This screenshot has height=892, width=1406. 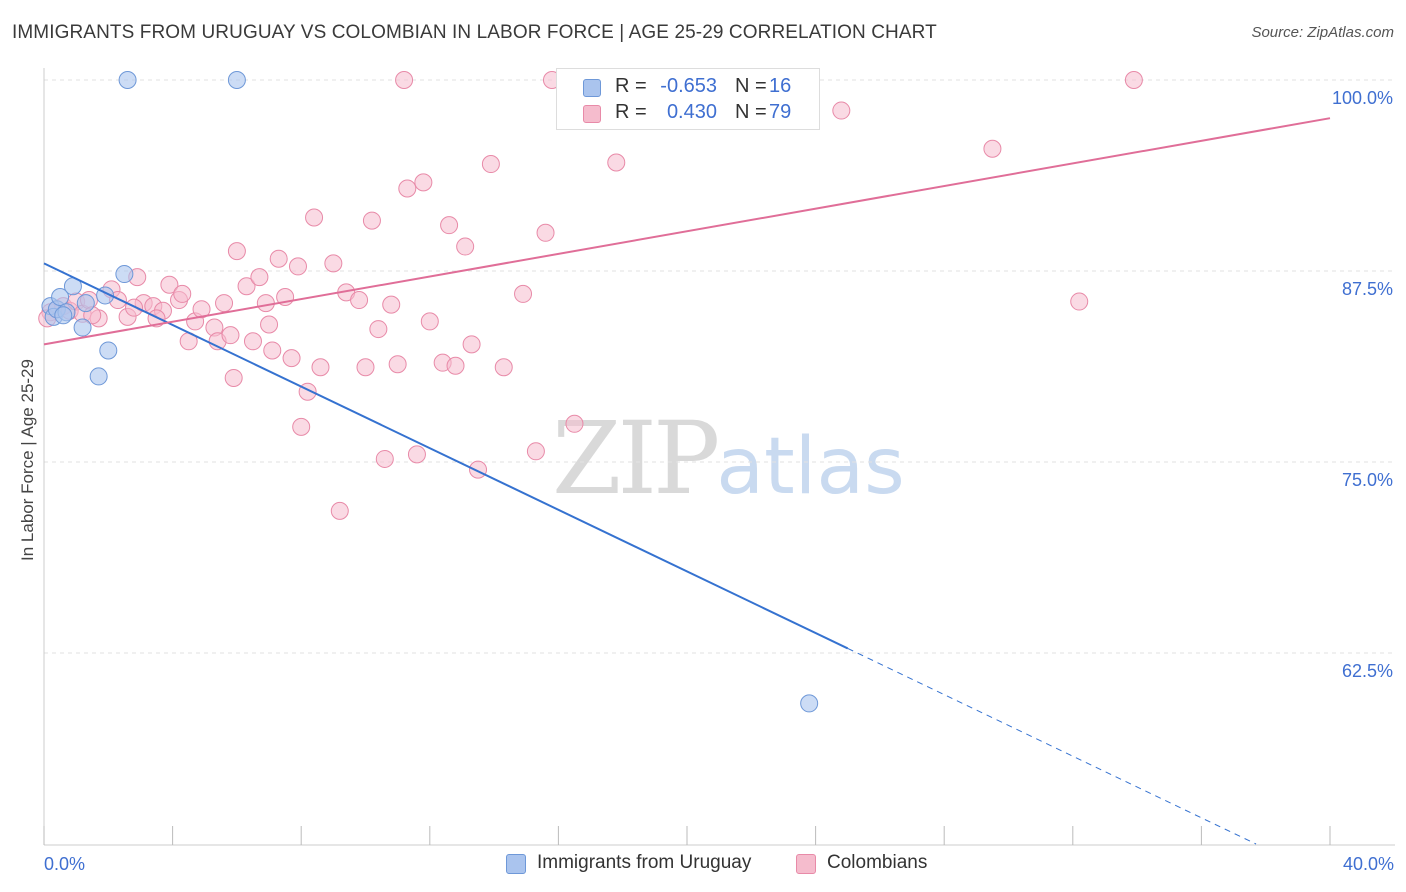 What do you see at coordinates (592, 114) in the screenshot?
I see `colombians-swatch` at bounding box center [592, 114].